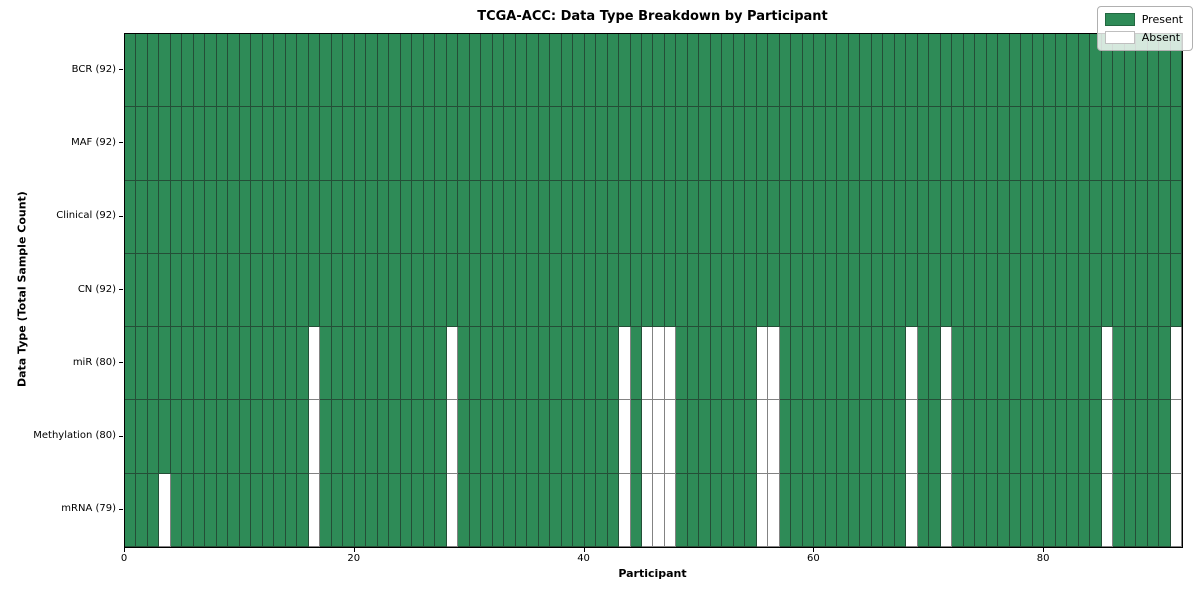  I want to click on y-tick-label: miR (80), so click(94, 362).